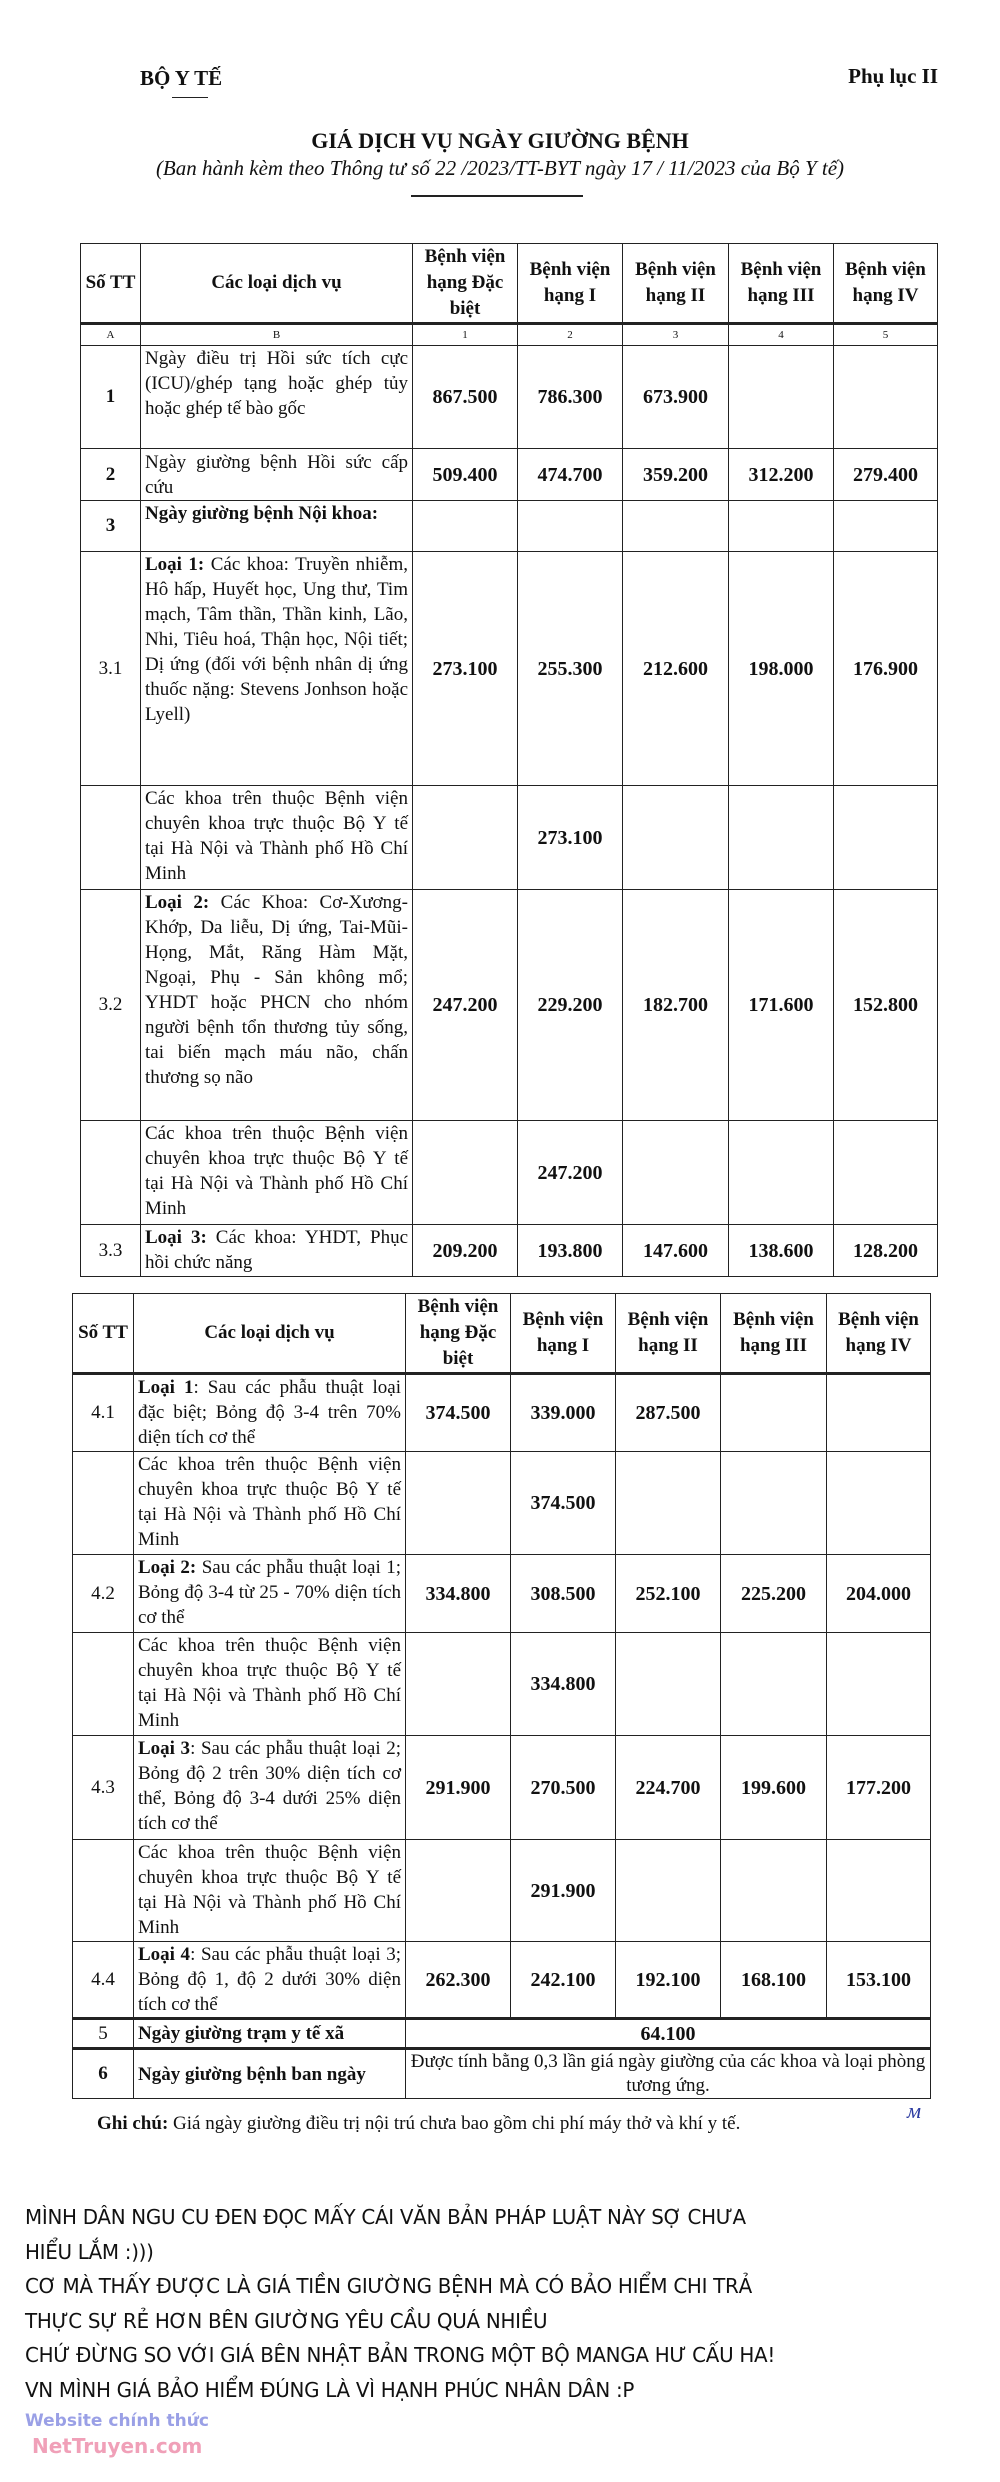 Image resolution: width=1000 pixels, height=2482 pixels. What do you see at coordinates (177, 902) in the screenshot?
I see `service-category-label: Loại 2:` at bounding box center [177, 902].